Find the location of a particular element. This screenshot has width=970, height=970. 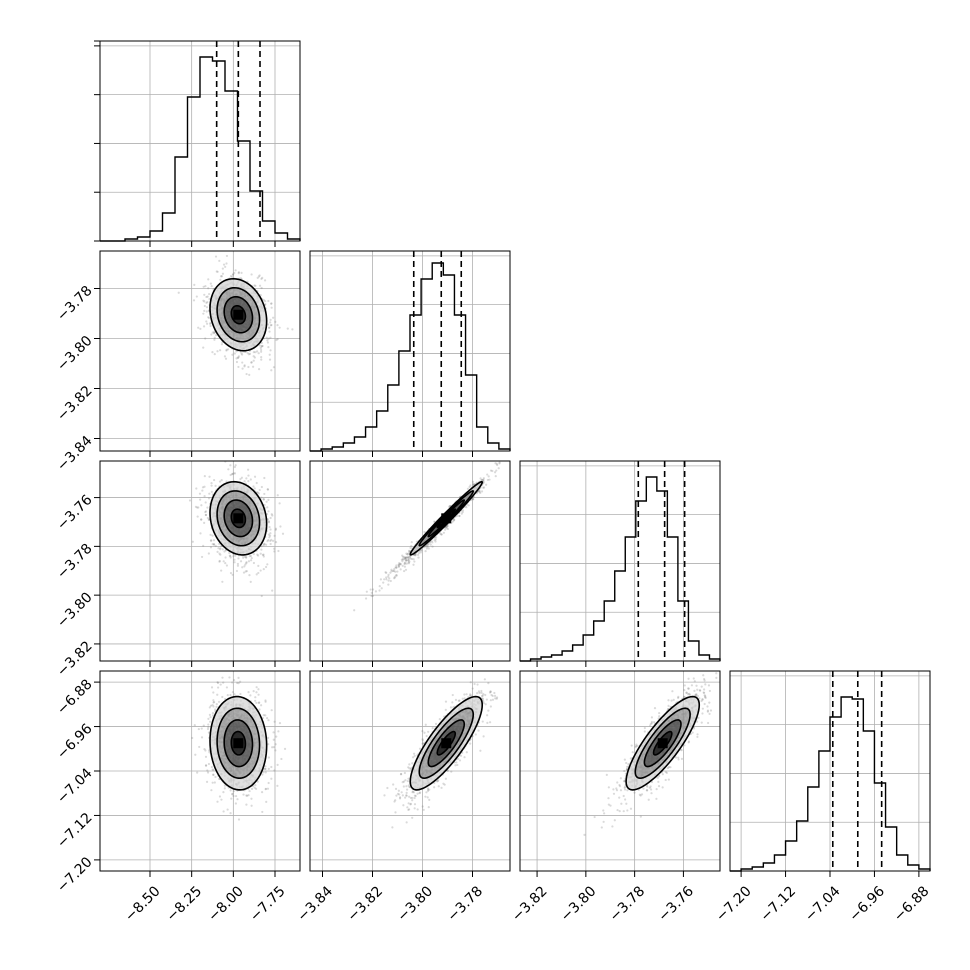

pair-panel-r3-c2 is located at coordinates (410, 563).